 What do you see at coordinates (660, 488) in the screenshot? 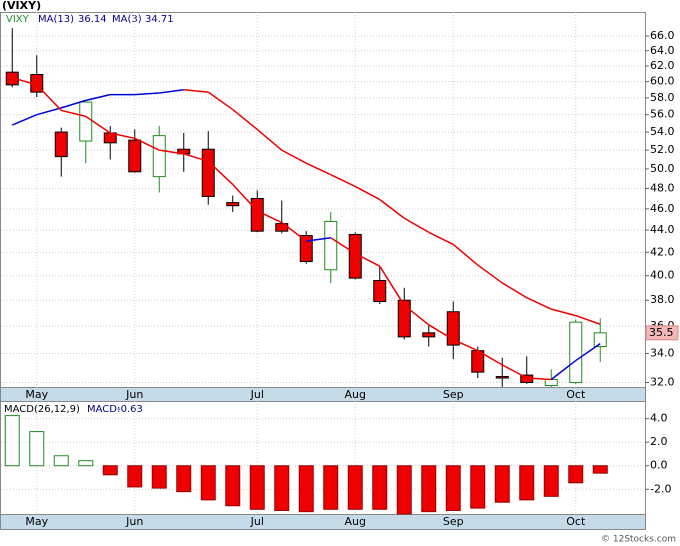
I see `y-tick-label: -2.0` at bounding box center [660, 488].